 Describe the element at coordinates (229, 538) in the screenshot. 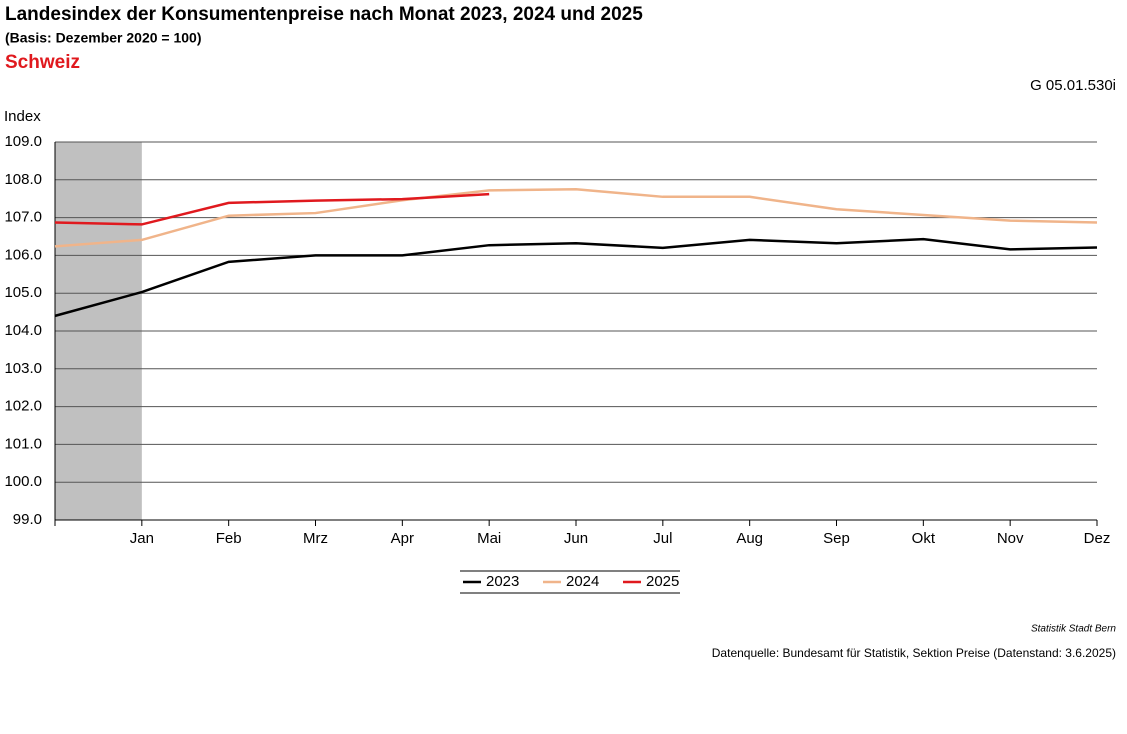

I see `x-tick-label: Feb` at that location.